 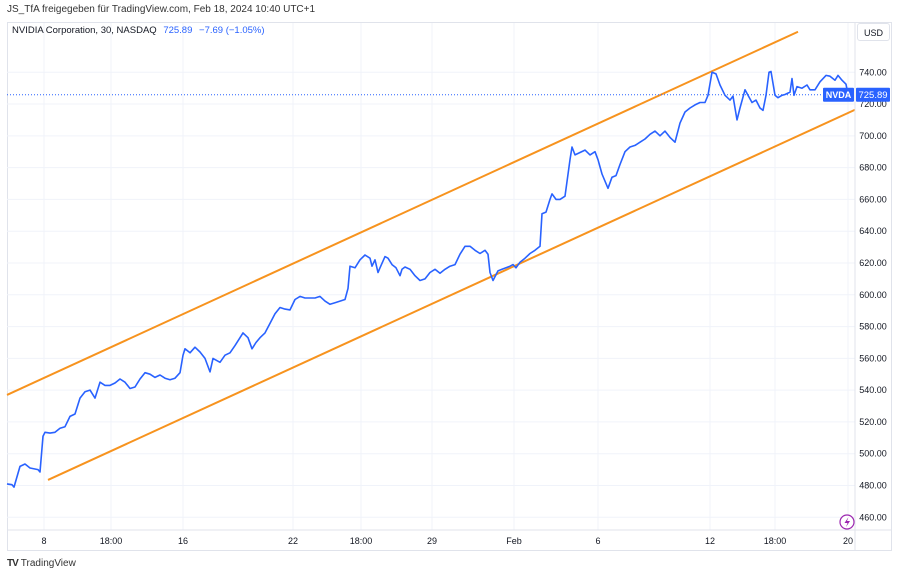 What do you see at coordinates (873, 72) in the screenshot?
I see `y-tick-label: 740.00` at bounding box center [873, 72].